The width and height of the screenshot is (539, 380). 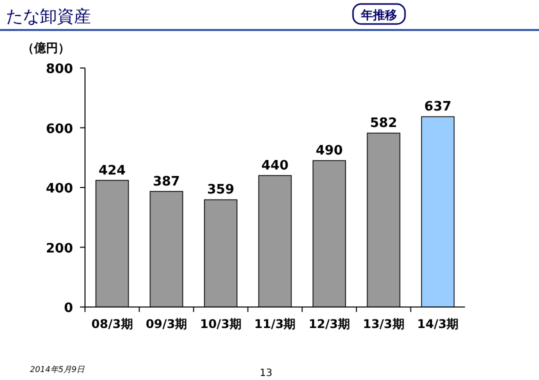 I want to click on x-tick-label: 12/3期, so click(x=329, y=324).